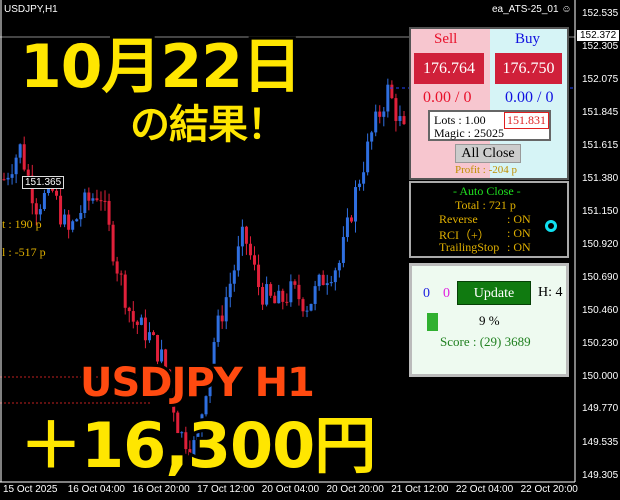 The width and height of the screenshot is (620, 500). What do you see at coordinates (600, 409) in the screenshot?
I see `price-tick-label: 149.770` at bounding box center [600, 409].